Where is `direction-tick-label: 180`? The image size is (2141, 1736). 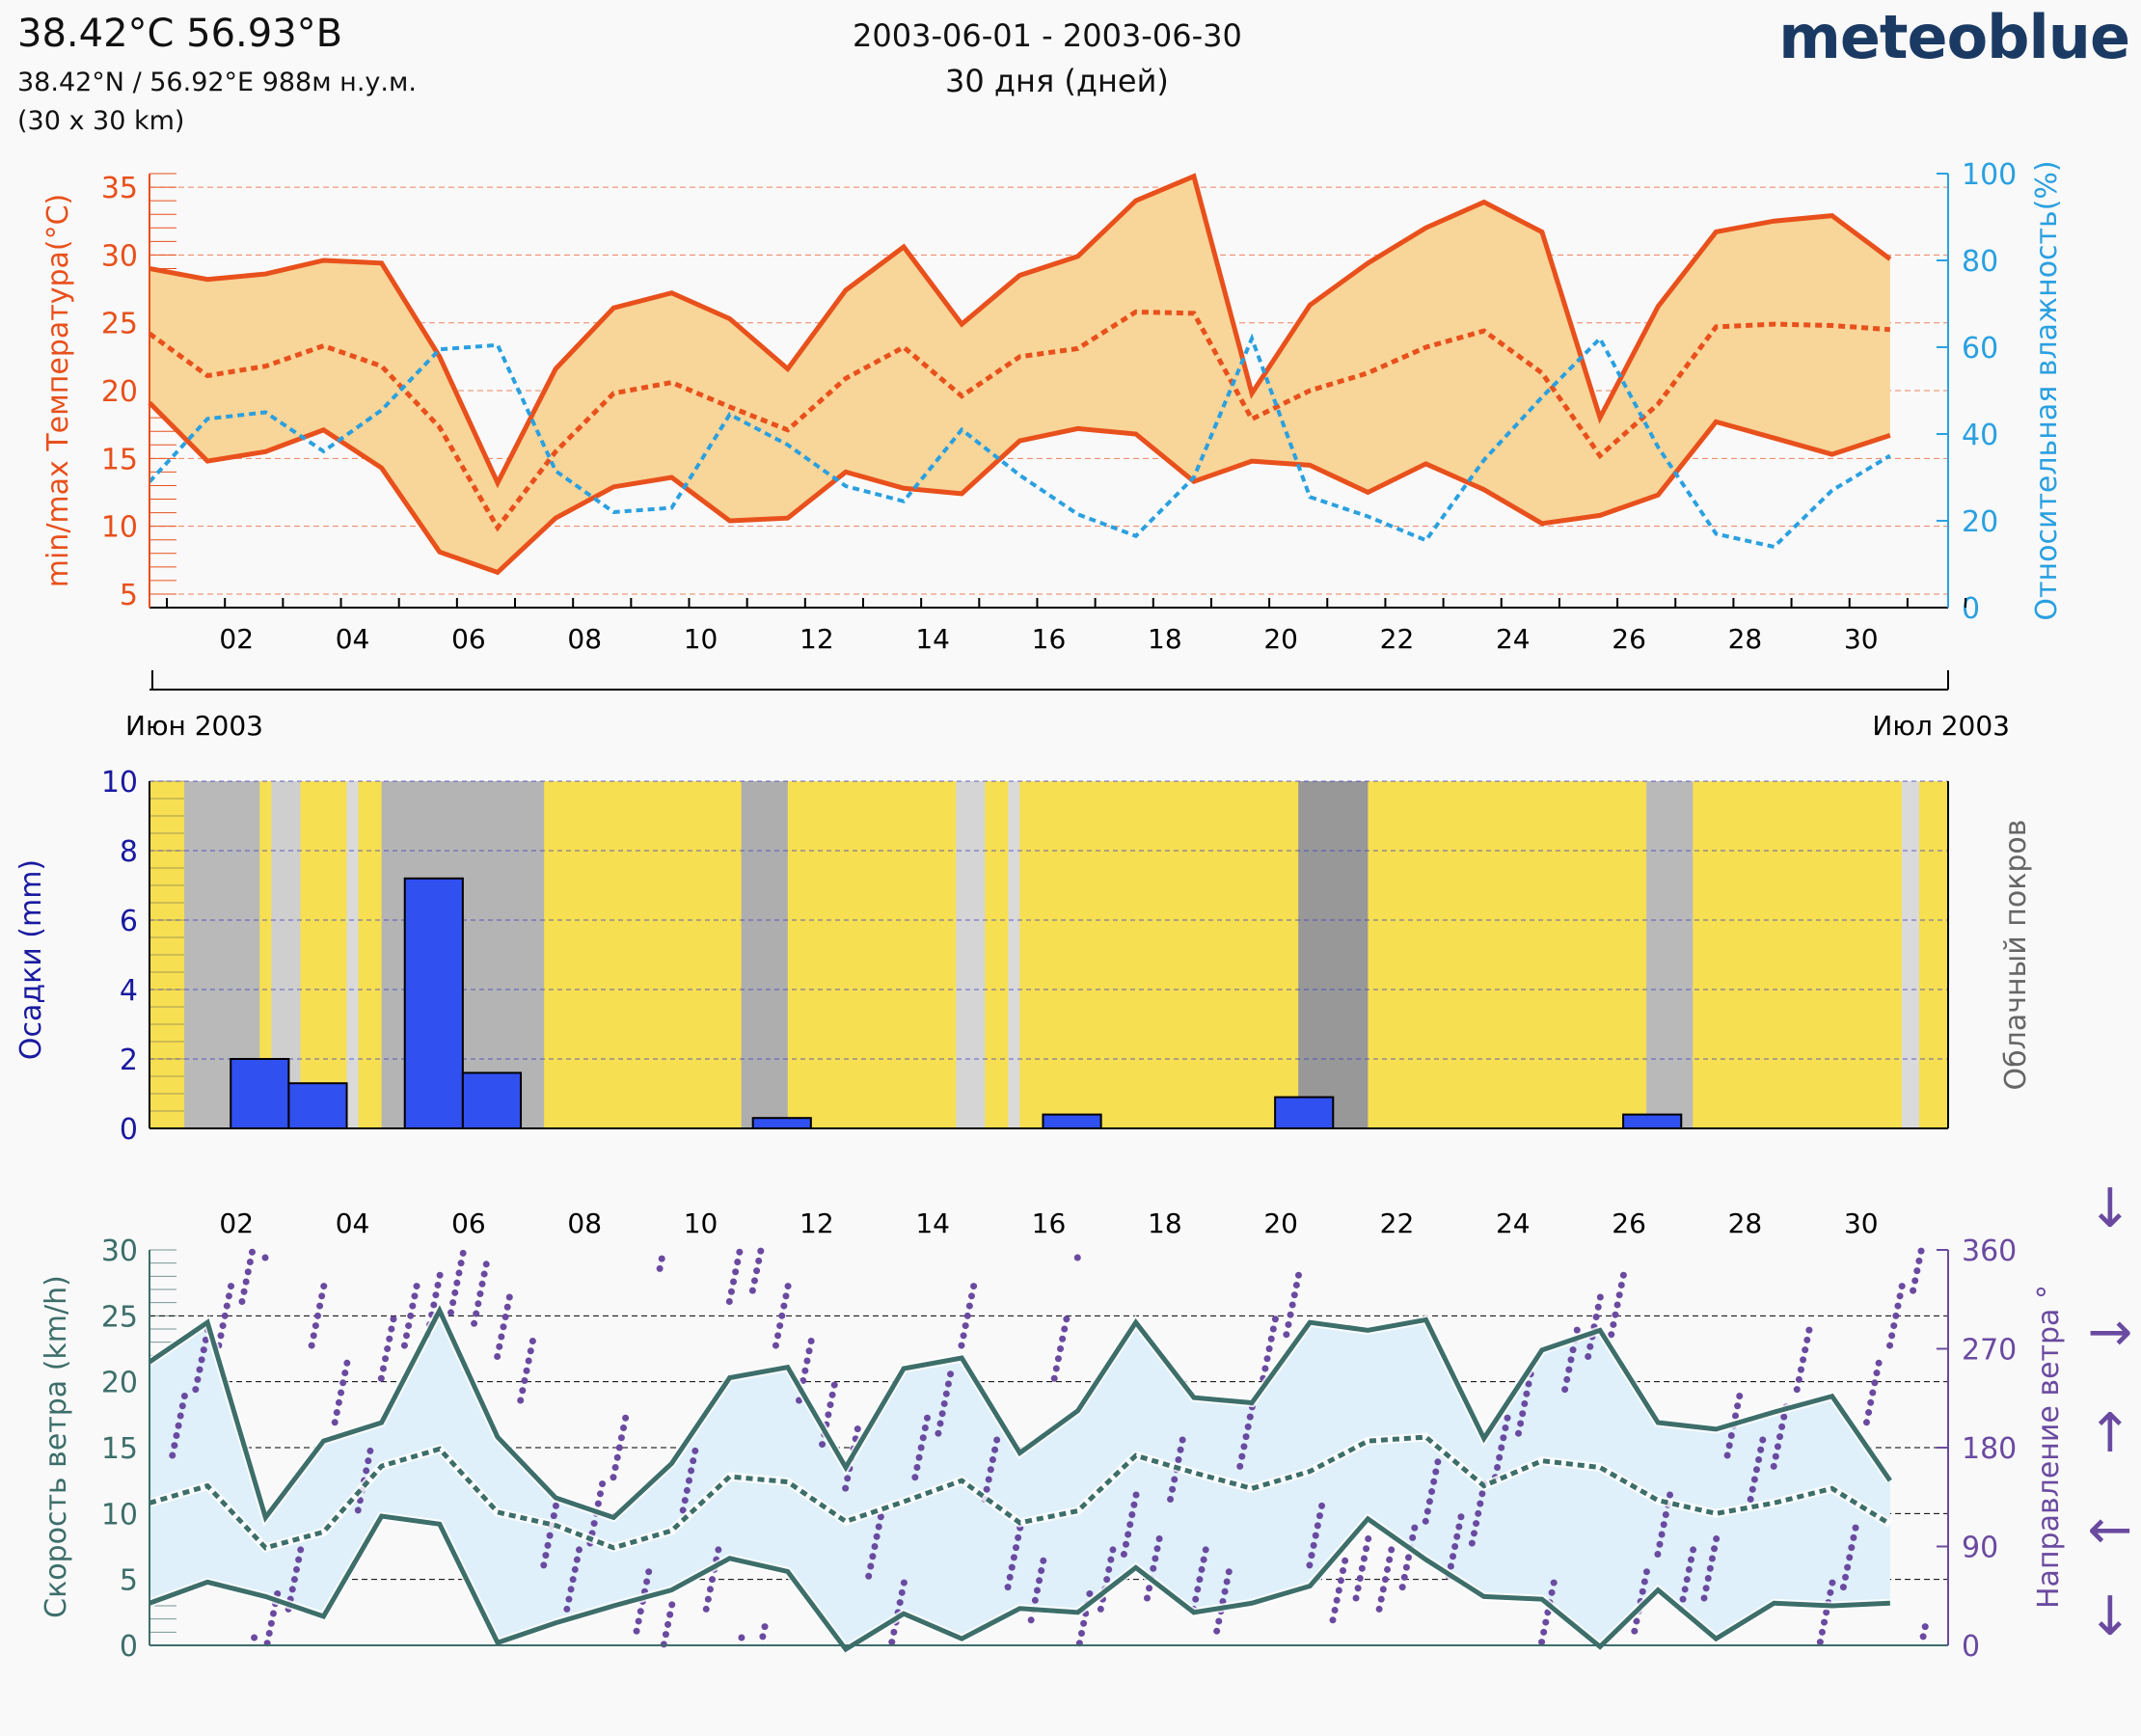
direction-tick-label: 180 is located at coordinates (1989, 1449).